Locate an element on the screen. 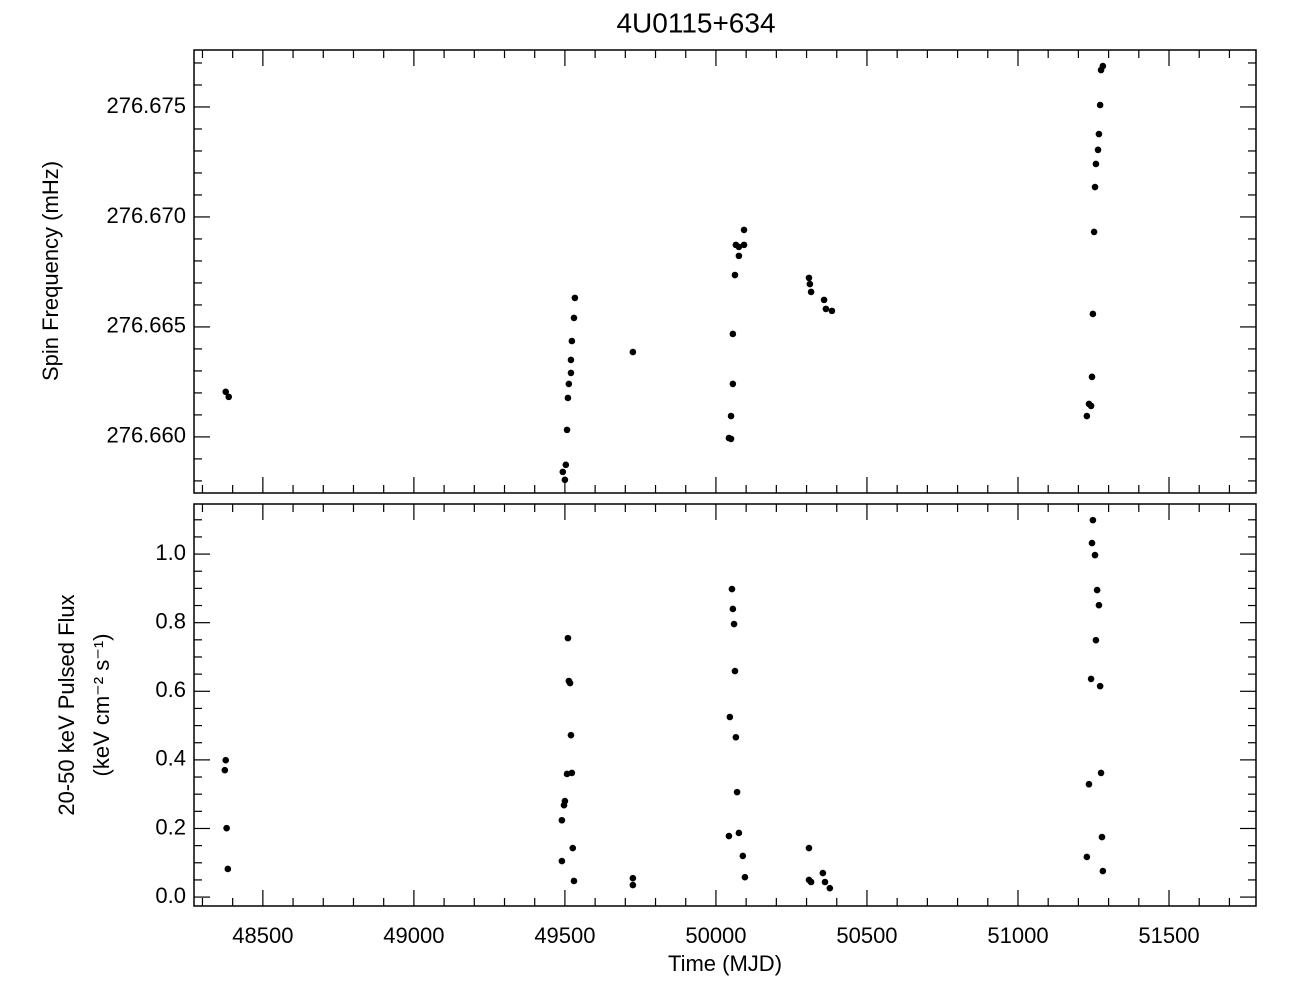 This screenshot has height=1008, width=1296. y-tick-label: 276.675 is located at coordinates (146, 105).